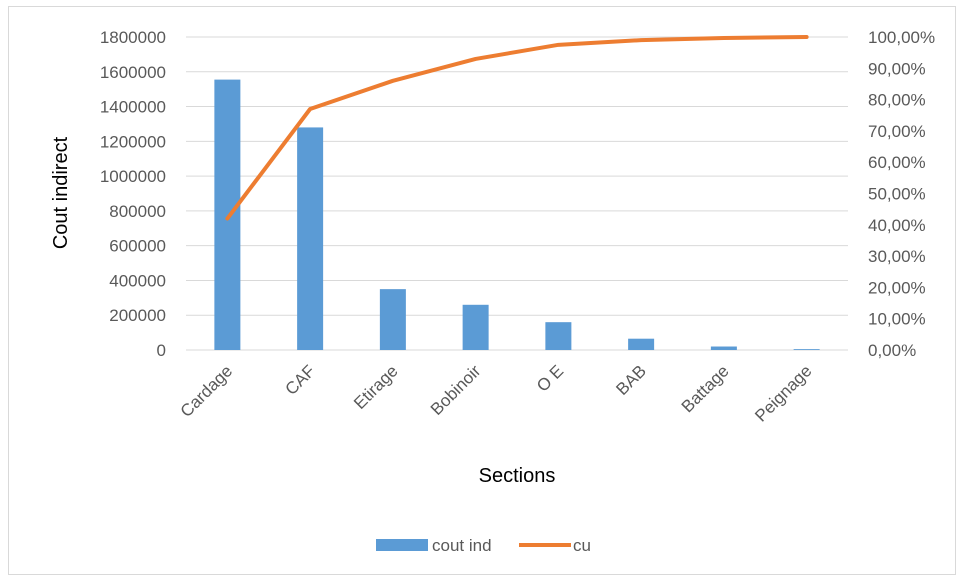  Describe the element at coordinates (806, 349) in the screenshot. I see `bar-peignage` at that location.